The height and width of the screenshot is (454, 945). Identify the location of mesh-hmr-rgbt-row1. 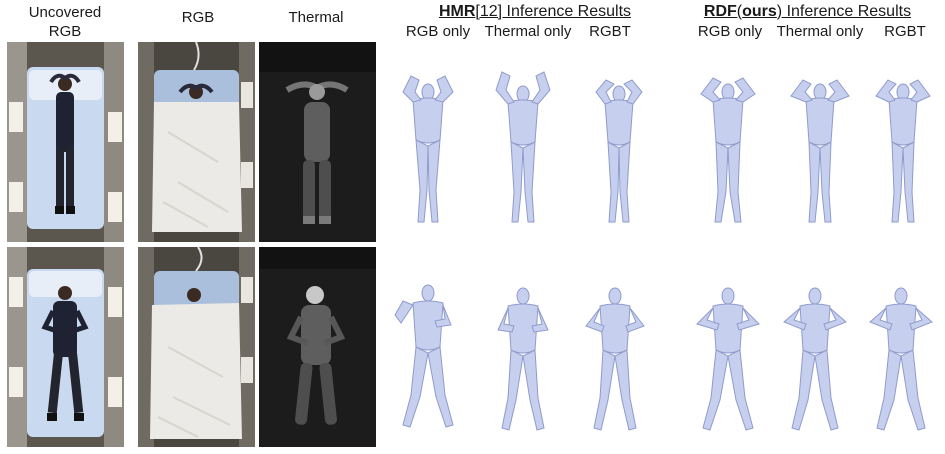
(619, 150).